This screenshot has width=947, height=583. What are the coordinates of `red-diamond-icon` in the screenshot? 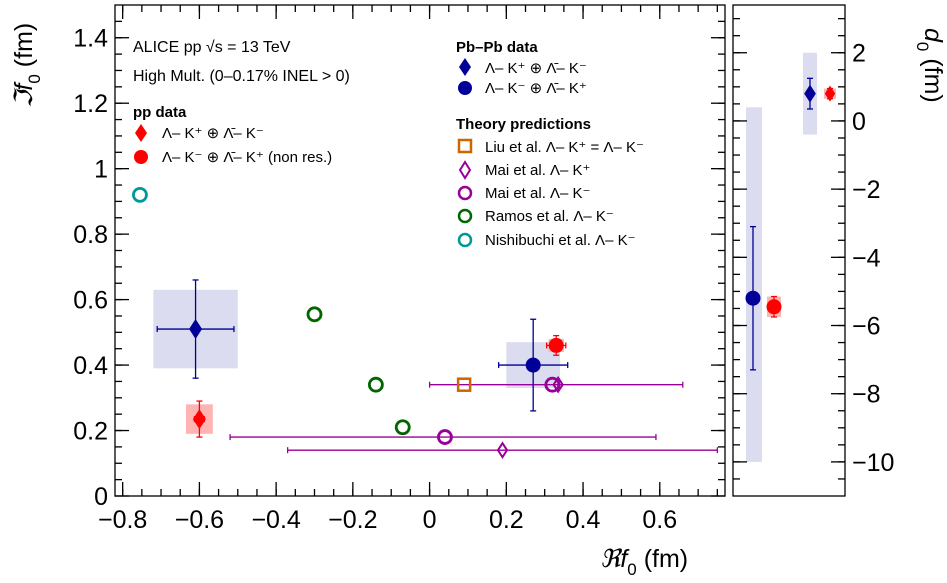 It's located at (141, 133).